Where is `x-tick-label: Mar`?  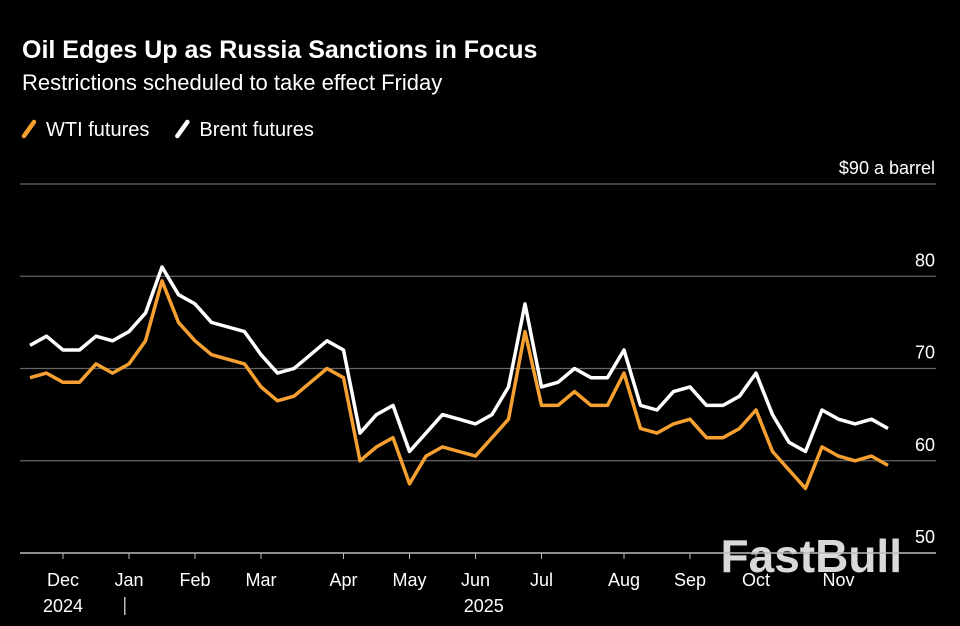
x-tick-label: Mar is located at coordinates (261, 580).